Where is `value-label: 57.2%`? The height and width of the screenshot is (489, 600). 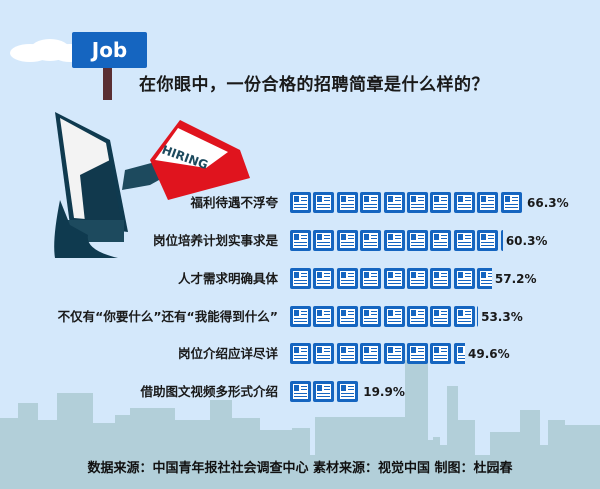 value-label: 57.2% is located at coordinates (515, 279).